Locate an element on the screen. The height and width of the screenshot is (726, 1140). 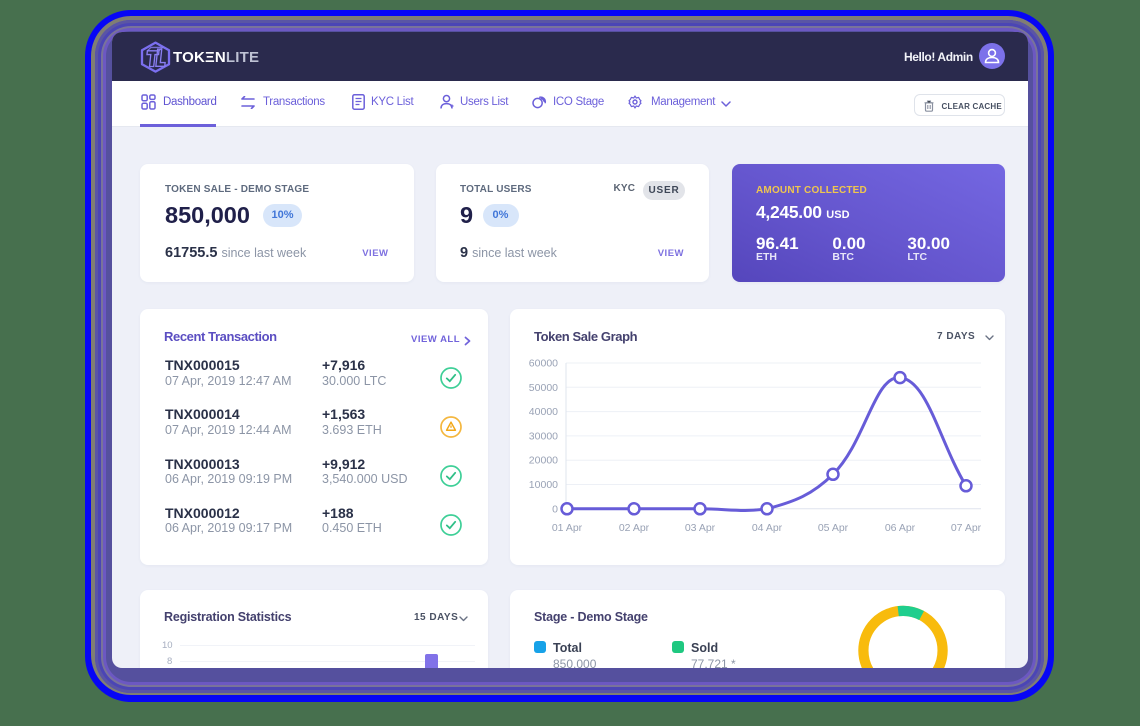
svg-text: 02 Apr is located at coordinates (634, 528).